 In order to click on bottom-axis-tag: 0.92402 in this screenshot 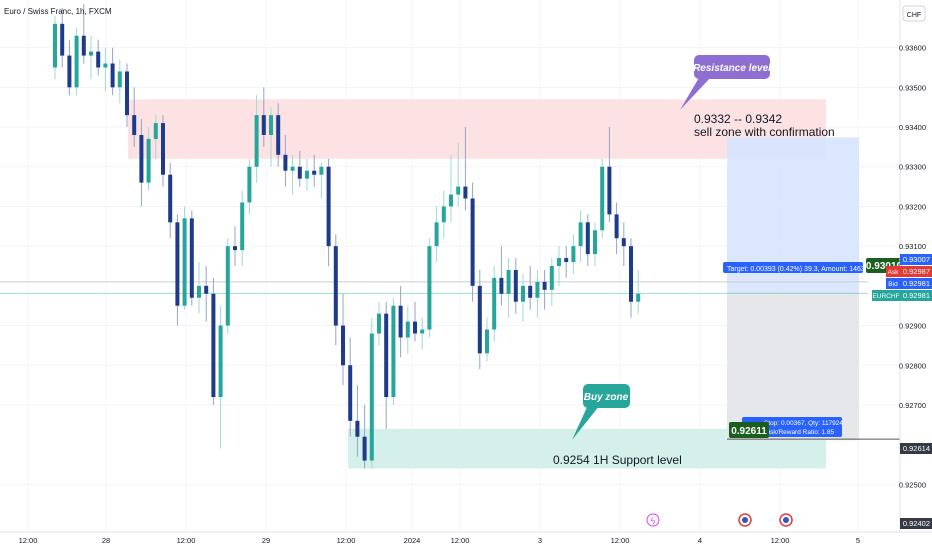, I will do `click(916, 523)`.